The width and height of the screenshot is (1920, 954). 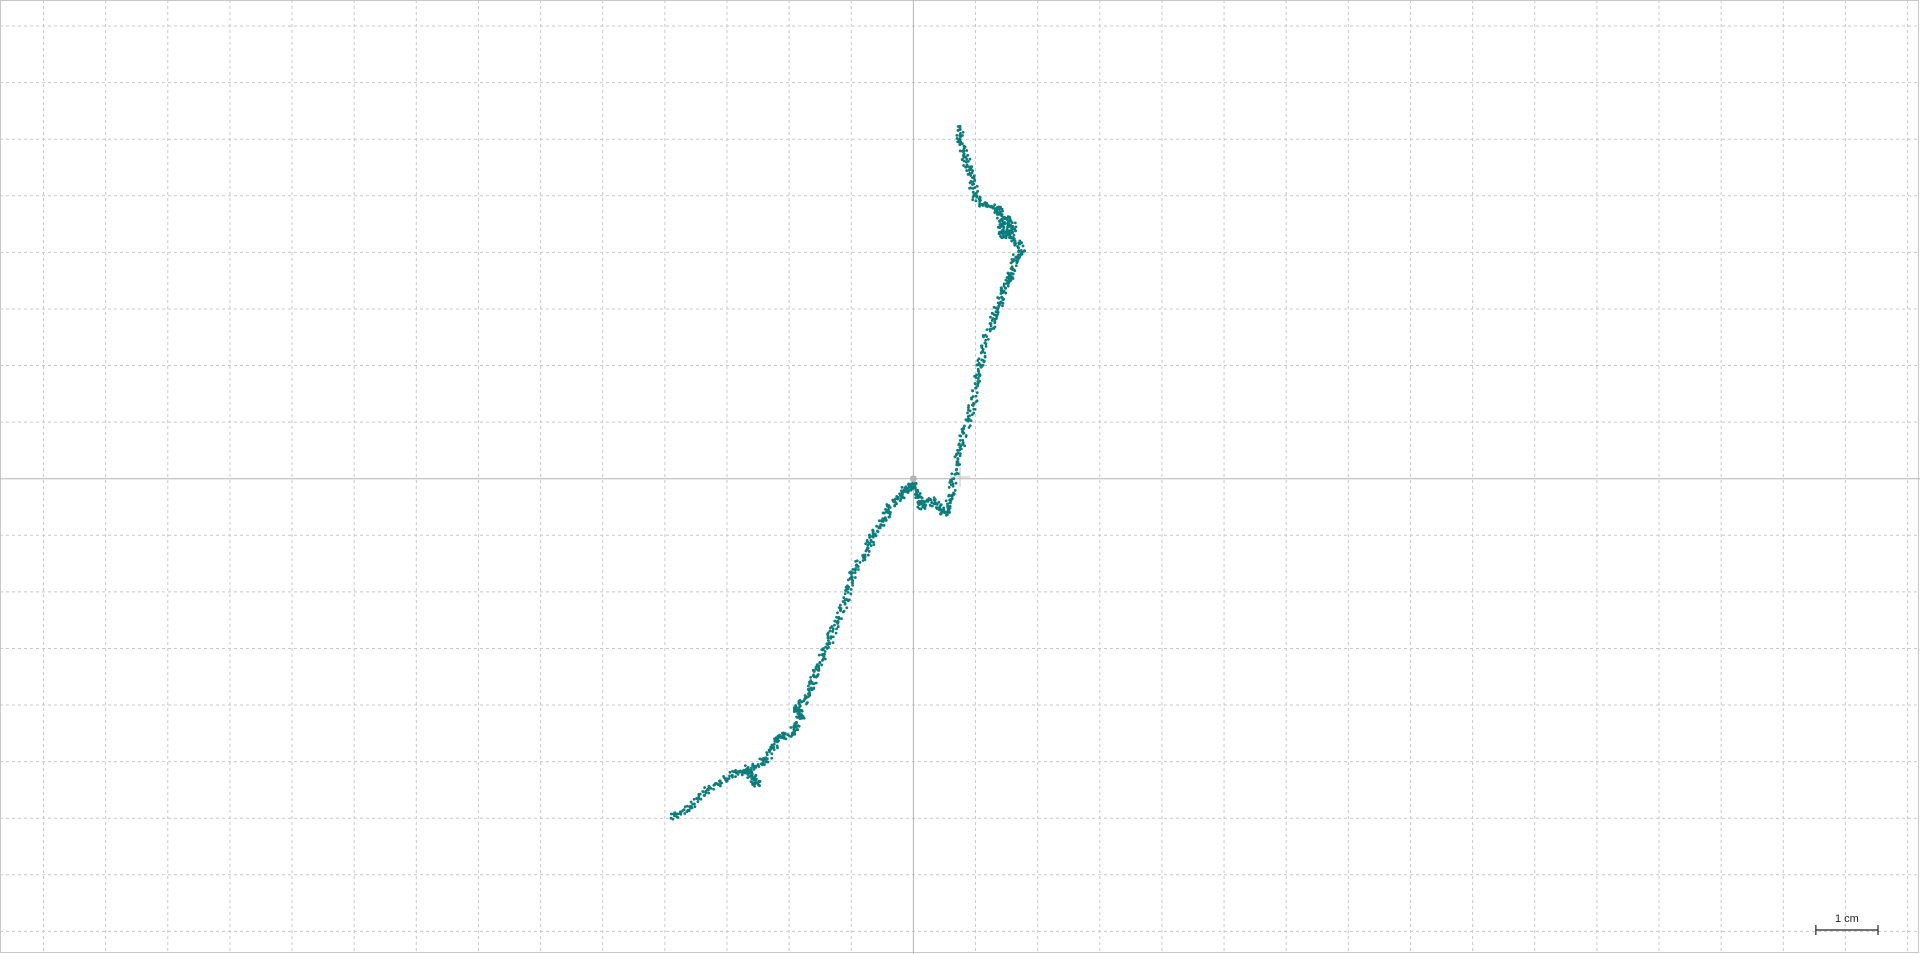 I want to click on cursor-crosshair, so click(x=960, y=477).